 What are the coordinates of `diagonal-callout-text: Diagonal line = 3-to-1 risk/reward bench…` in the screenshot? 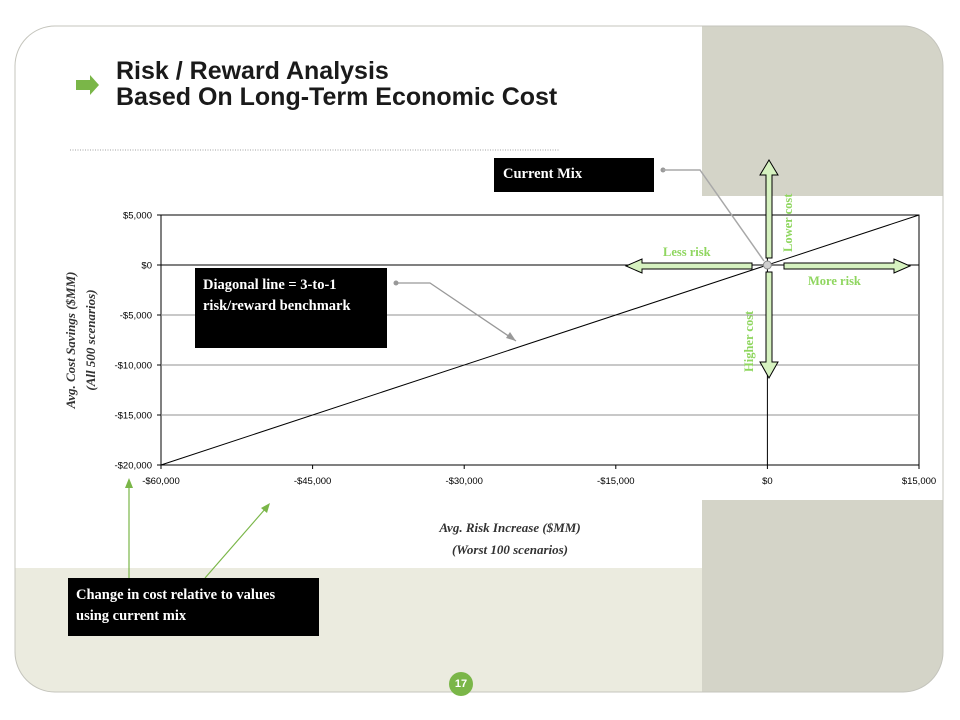 It's located at (277, 295).